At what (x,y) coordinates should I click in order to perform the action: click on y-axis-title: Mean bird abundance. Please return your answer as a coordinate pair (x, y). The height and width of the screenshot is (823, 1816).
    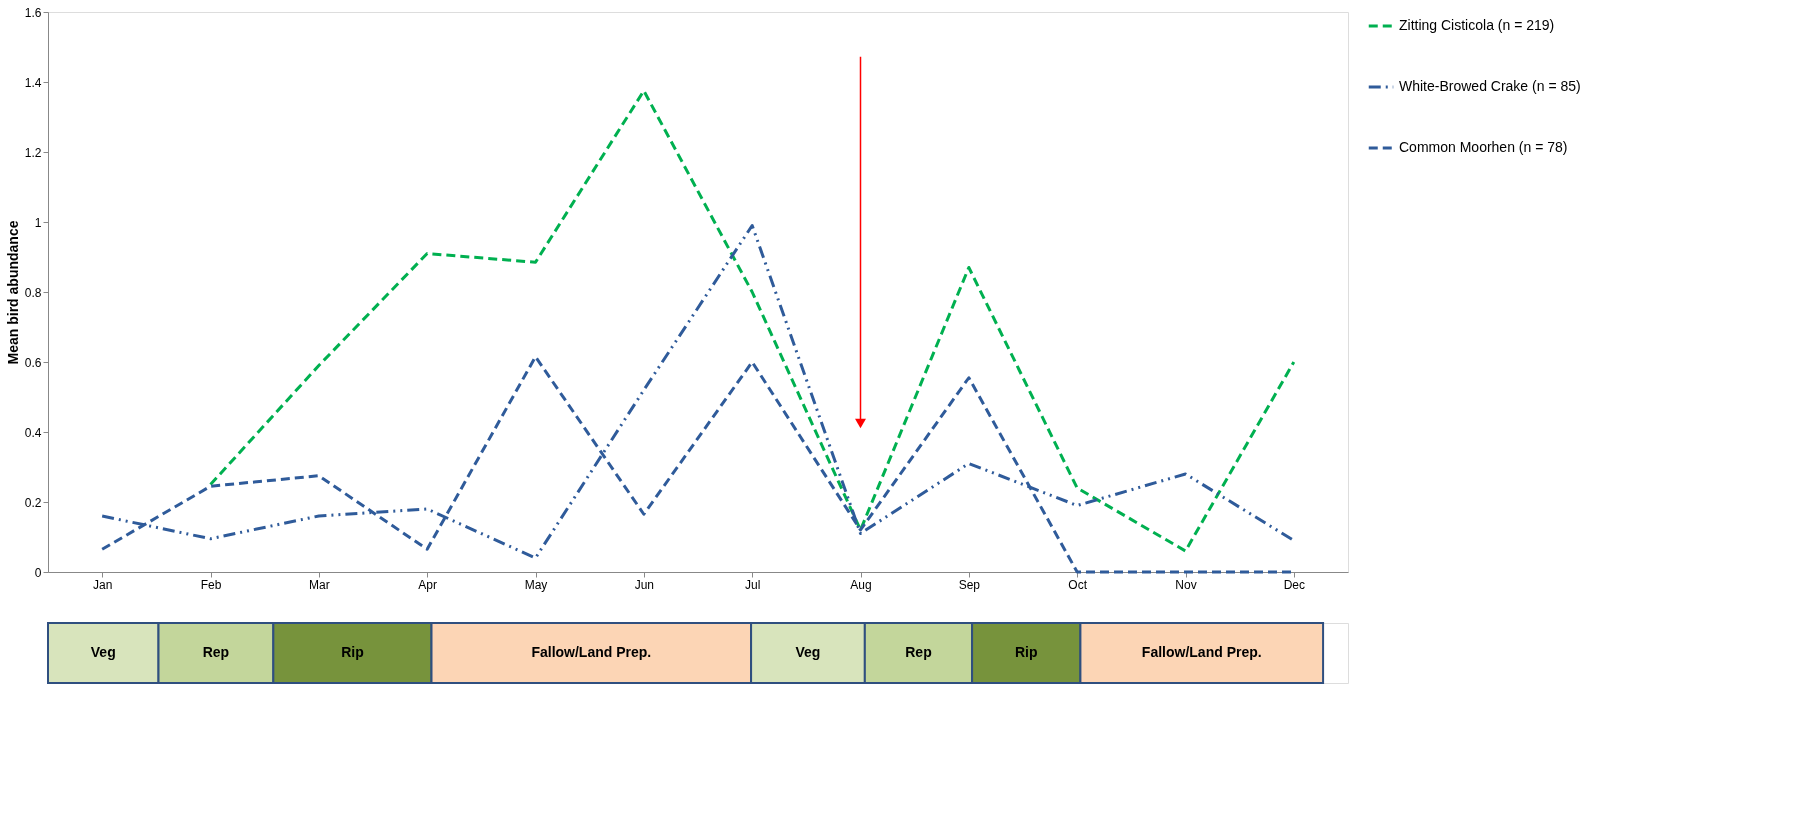
    Looking at the image, I should click on (12, 292).